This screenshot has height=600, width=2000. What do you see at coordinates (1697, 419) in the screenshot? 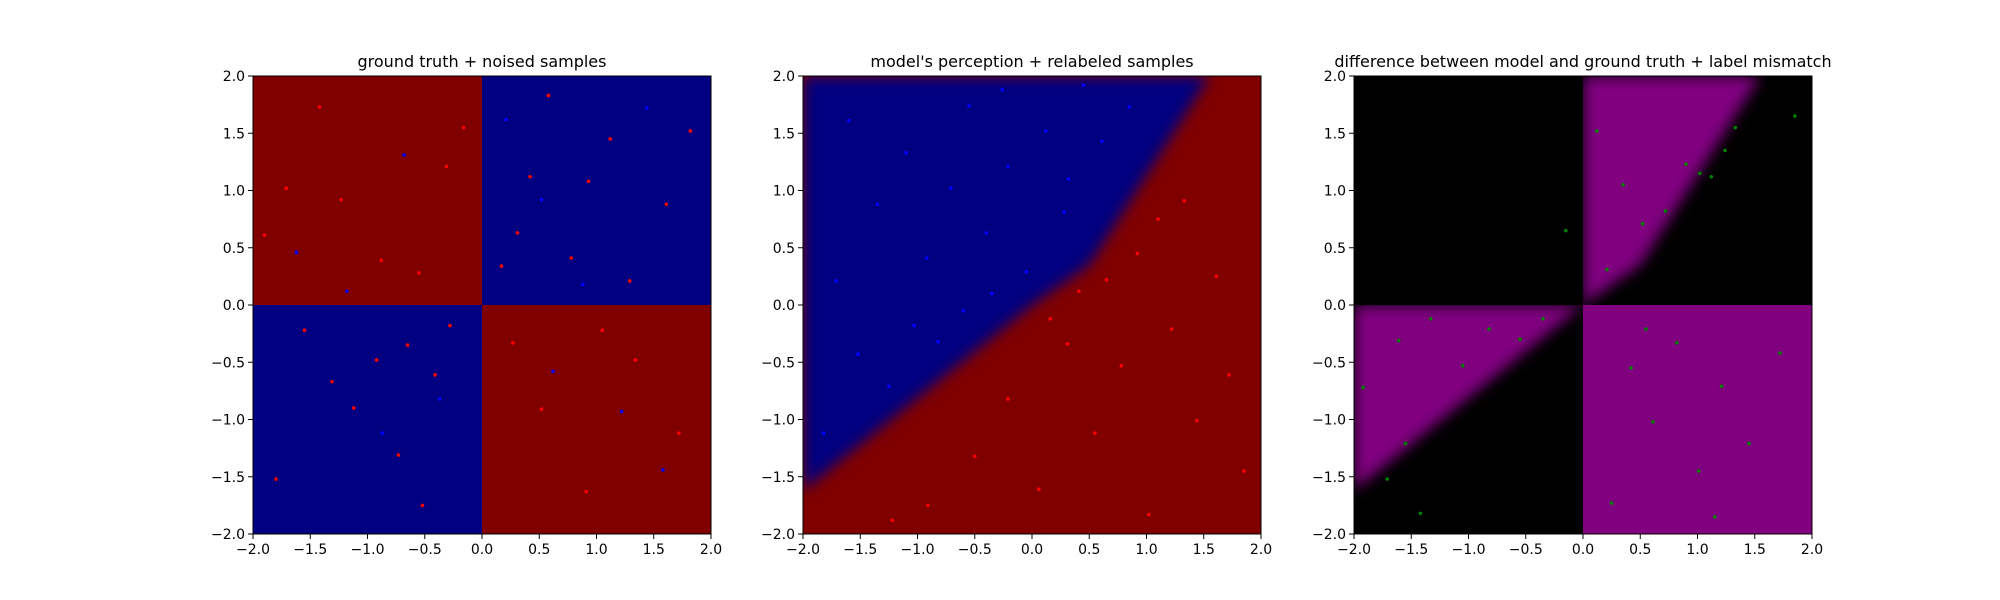
I see `region-mismatch-bottom-right` at bounding box center [1697, 419].